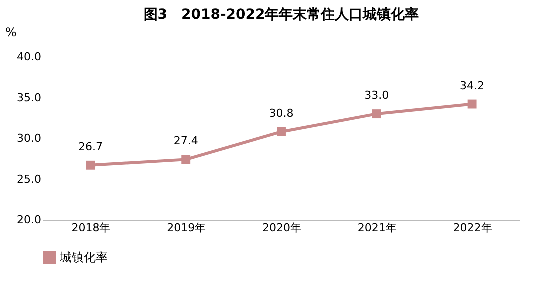  Describe the element at coordinates (91, 228) in the screenshot. I see `x-tick-label: 2018年` at that location.